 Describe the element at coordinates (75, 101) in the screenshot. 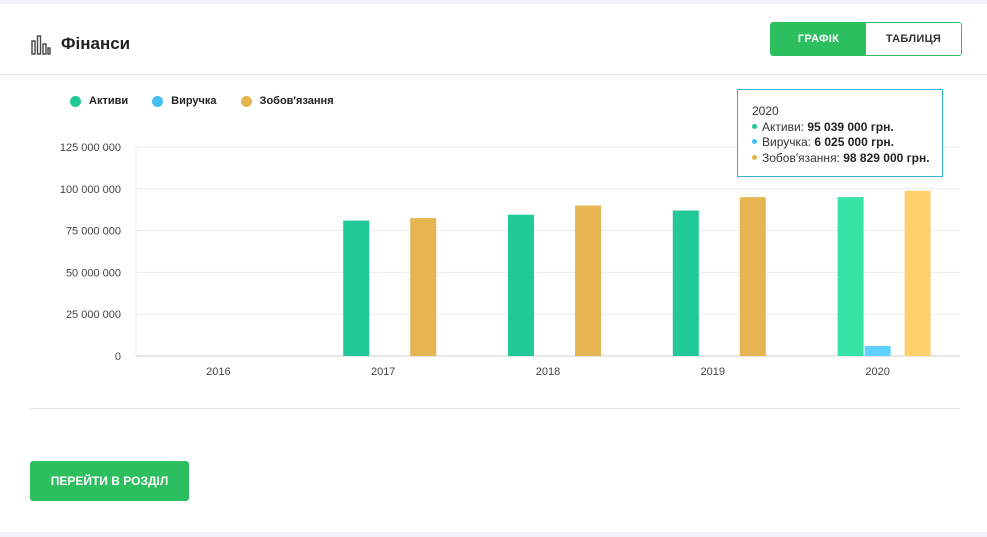

I see `legend-dot-assets` at that location.